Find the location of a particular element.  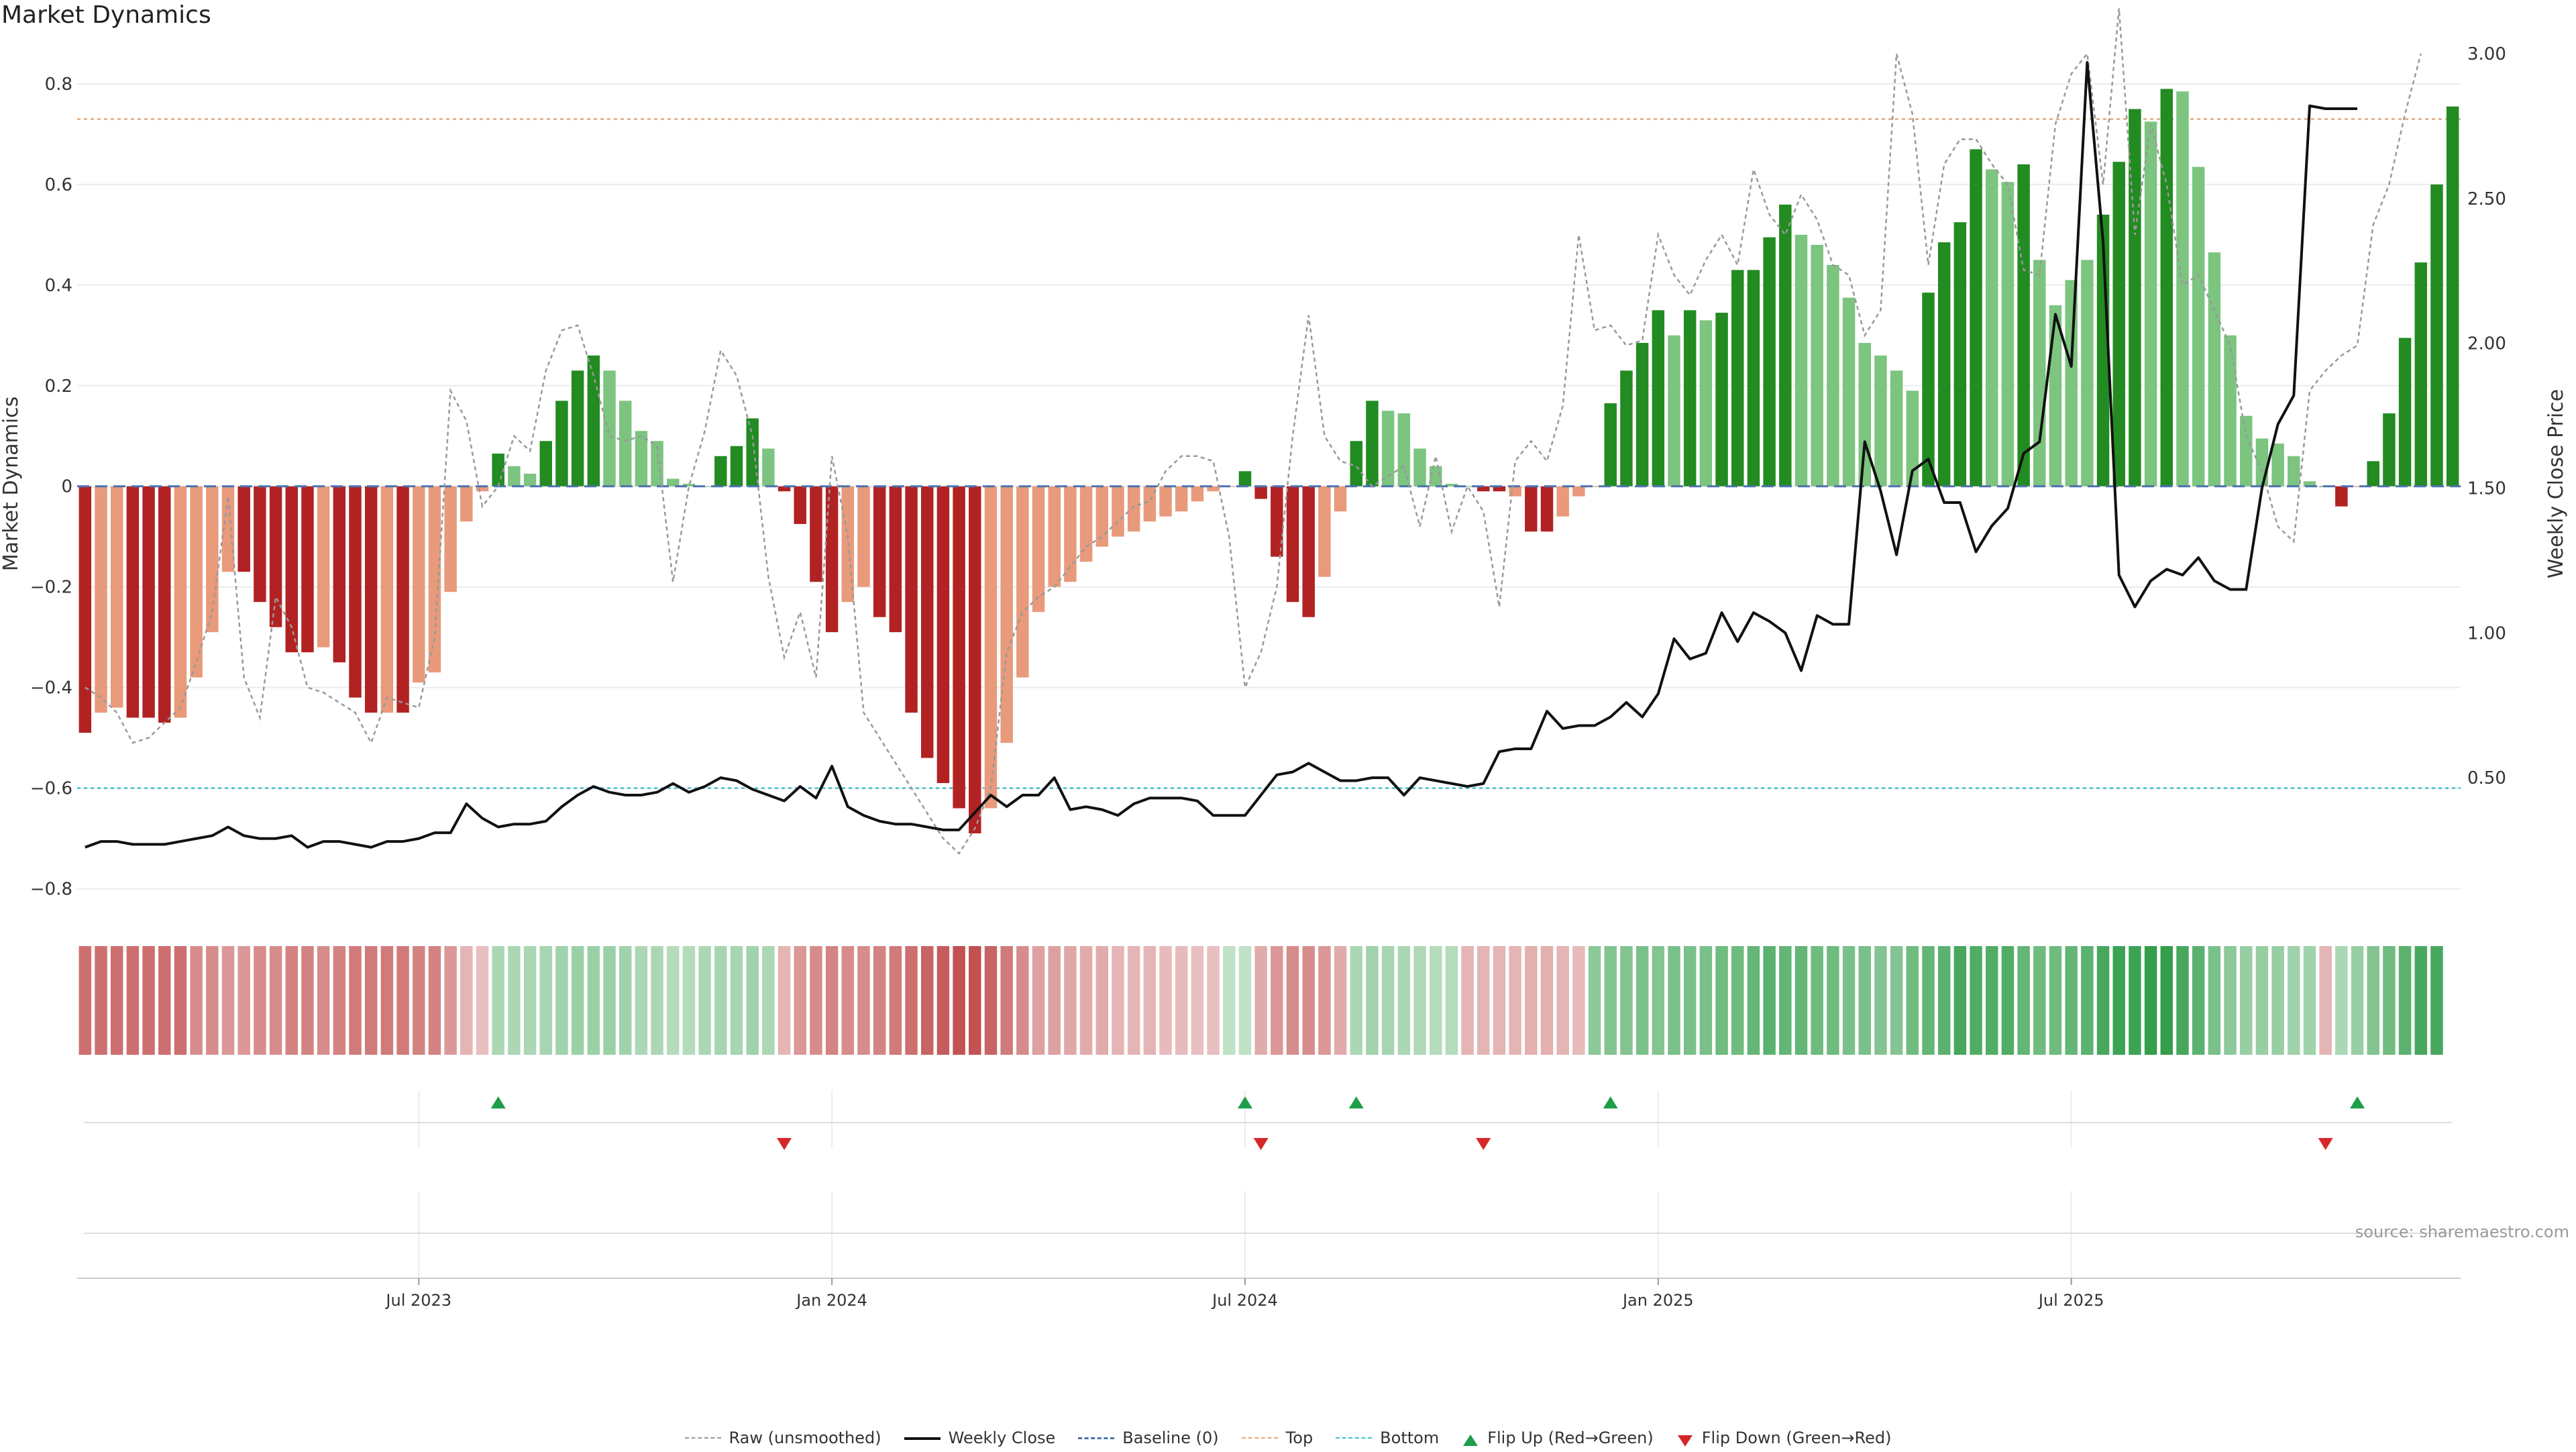

y-tick-label: −0.2 is located at coordinates (51, 588).